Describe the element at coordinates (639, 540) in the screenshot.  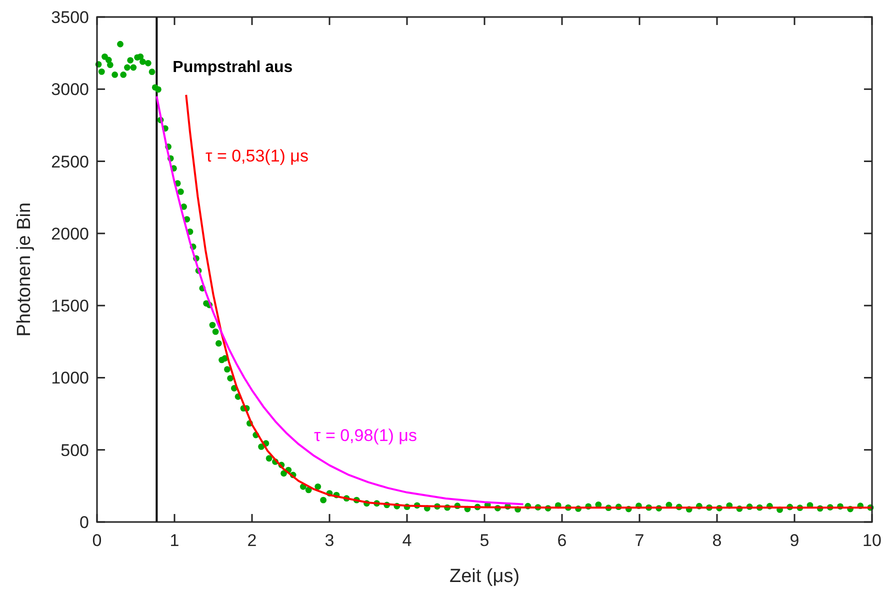
I see `x-tick-label: 7` at that location.